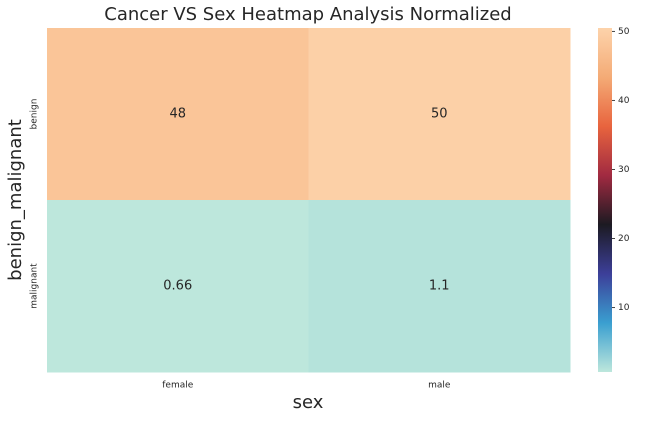 This screenshot has height=424, width=647. What do you see at coordinates (624, 170) in the screenshot?
I see `colorbar-tick-label: 30` at bounding box center [624, 170].